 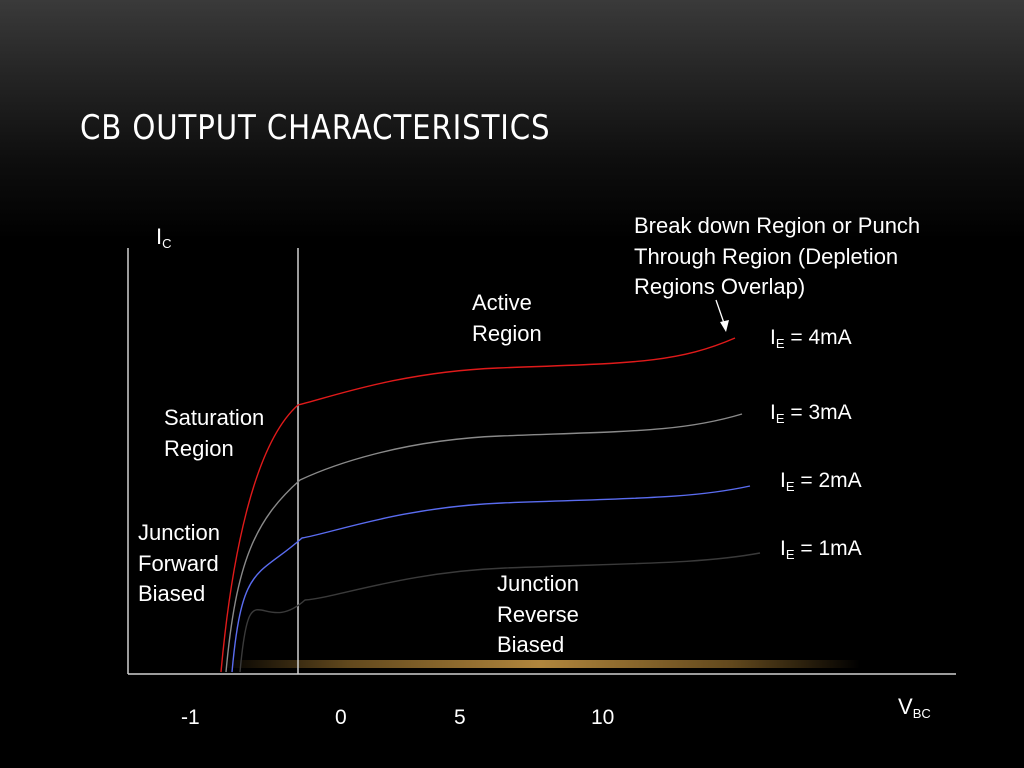 I want to click on y-axis-label: IC, so click(x=164, y=237).